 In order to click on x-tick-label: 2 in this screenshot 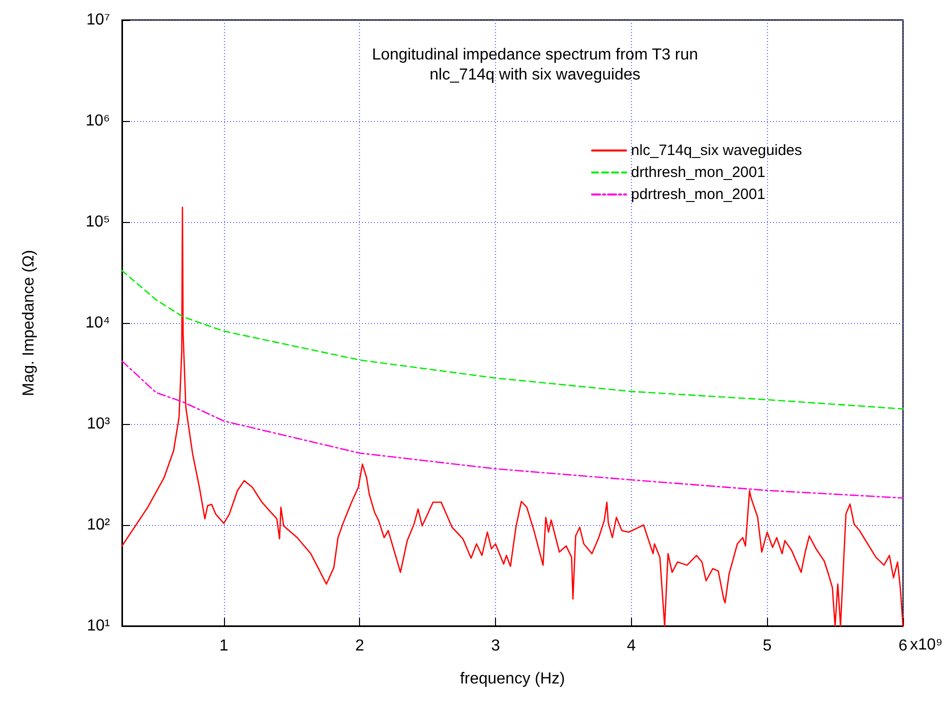, I will do `click(359, 646)`.